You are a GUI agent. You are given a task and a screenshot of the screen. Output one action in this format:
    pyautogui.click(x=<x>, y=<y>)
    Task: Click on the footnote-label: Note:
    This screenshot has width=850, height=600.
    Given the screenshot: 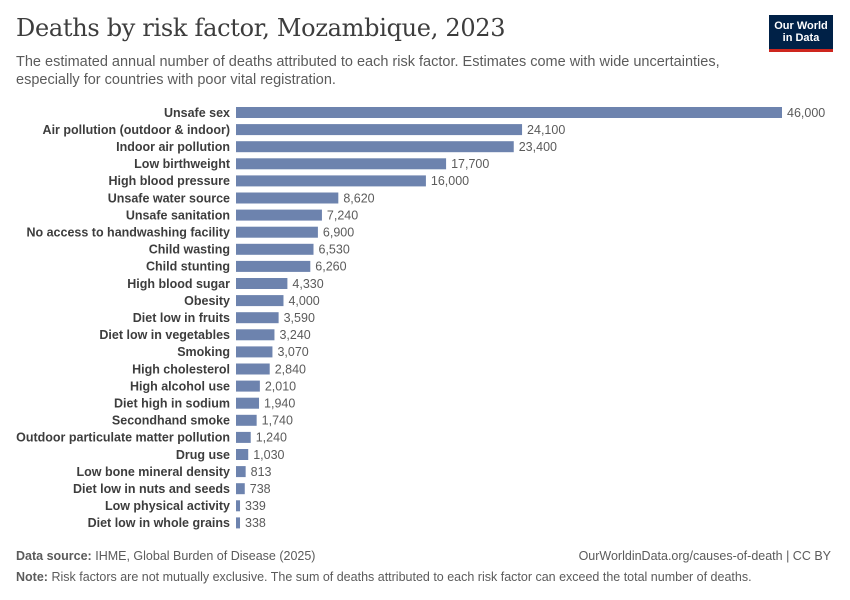 What is the action you would take?
    pyautogui.click(x=32, y=577)
    